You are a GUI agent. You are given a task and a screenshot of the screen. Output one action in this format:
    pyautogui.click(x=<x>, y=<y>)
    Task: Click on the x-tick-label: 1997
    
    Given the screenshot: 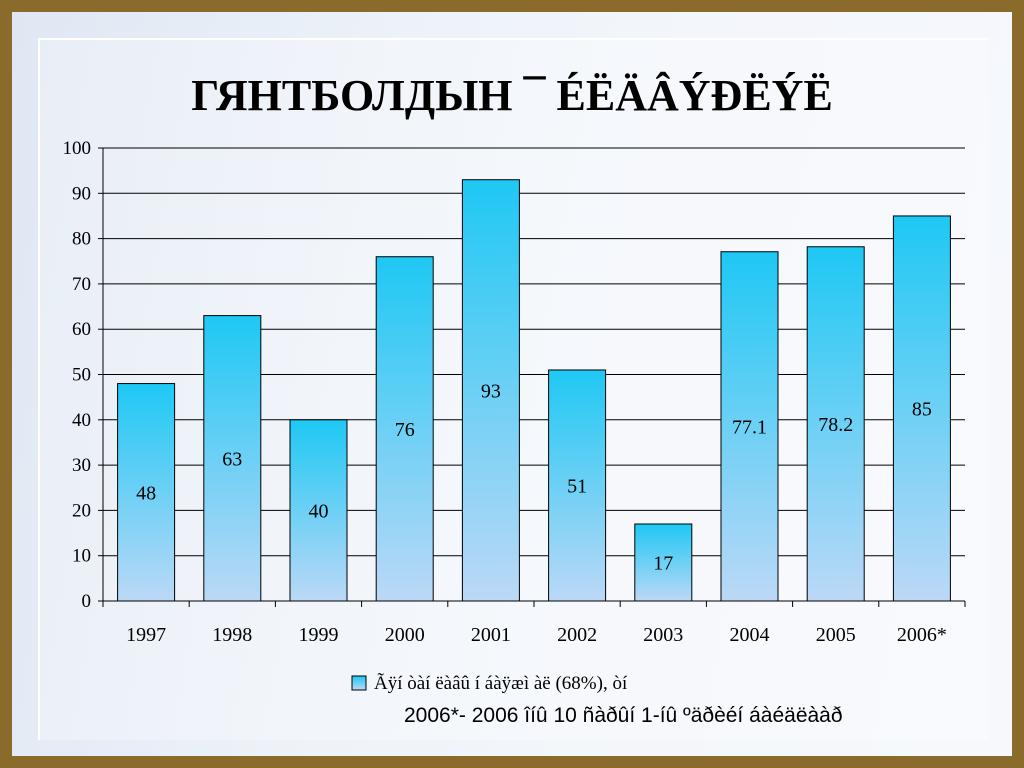 What is the action you would take?
    pyautogui.click(x=146, y=635)
    